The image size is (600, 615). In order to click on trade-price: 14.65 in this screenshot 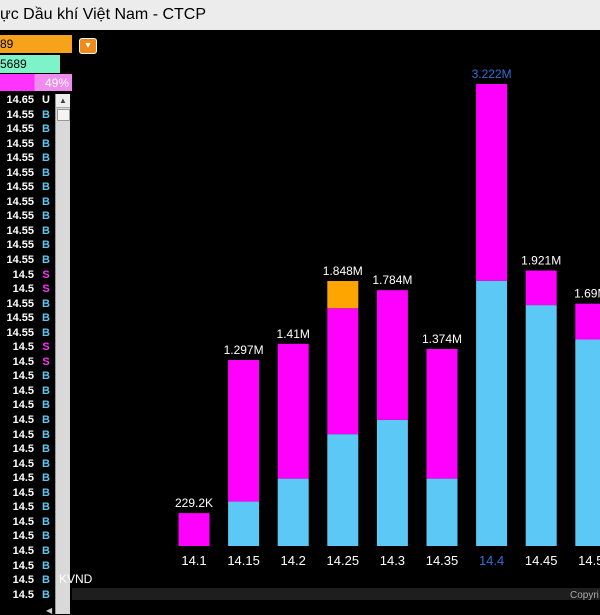, I will do `click(20, 100)`.